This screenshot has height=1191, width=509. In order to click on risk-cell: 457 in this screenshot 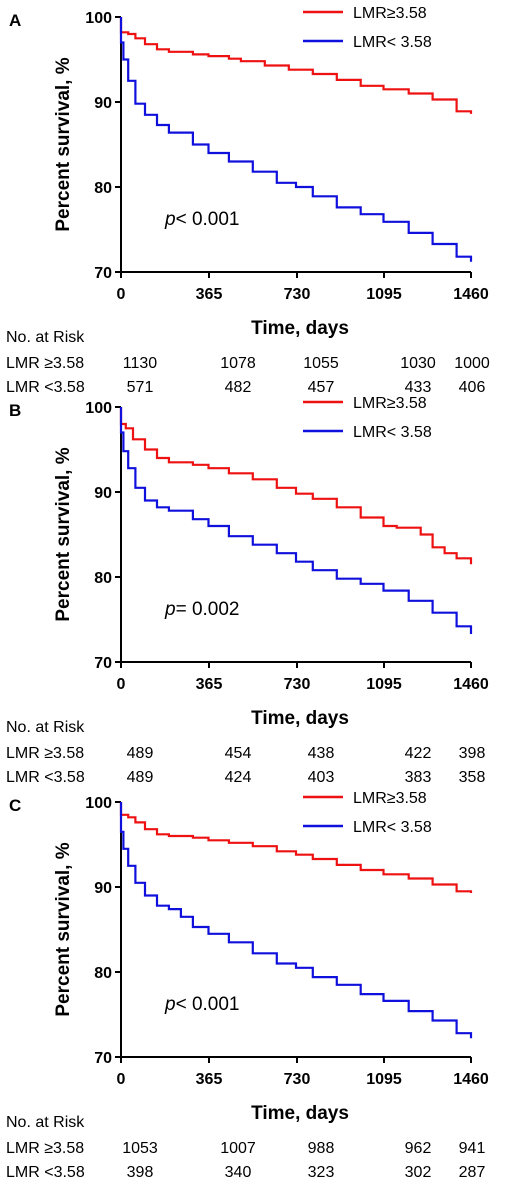, I will do `click(321, 387)`.